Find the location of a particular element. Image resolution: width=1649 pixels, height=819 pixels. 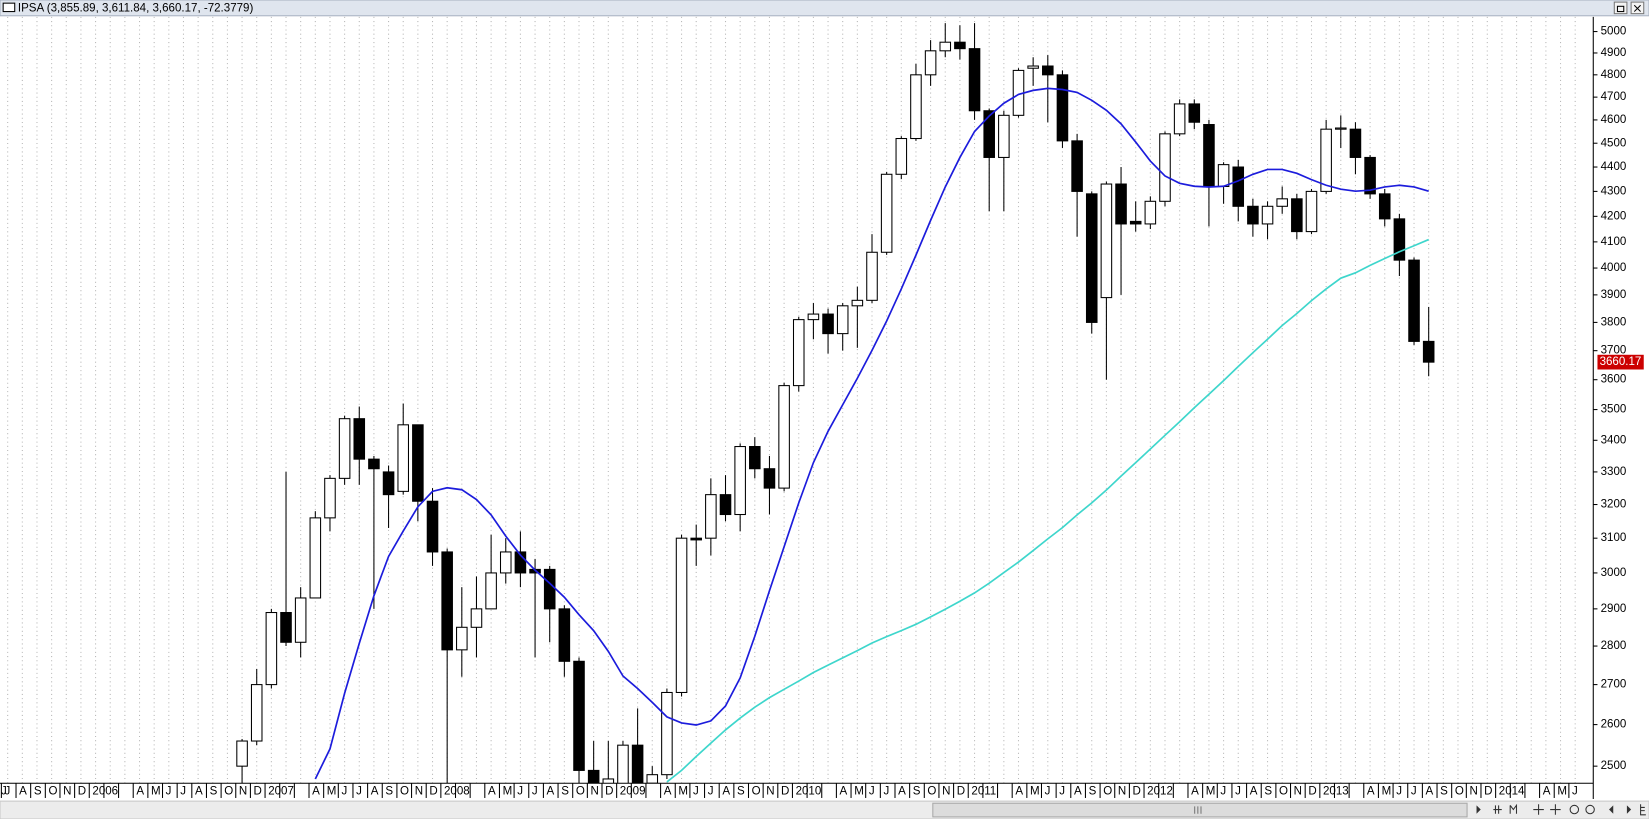

button-frame is located at coordinates (1620, 8).